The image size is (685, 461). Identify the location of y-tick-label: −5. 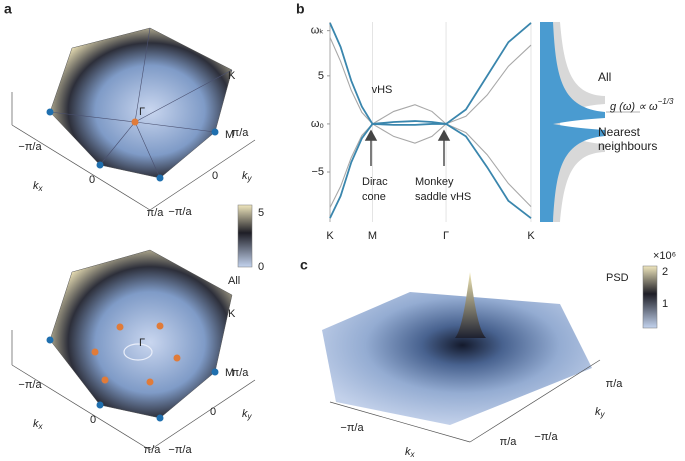
(317, 172).